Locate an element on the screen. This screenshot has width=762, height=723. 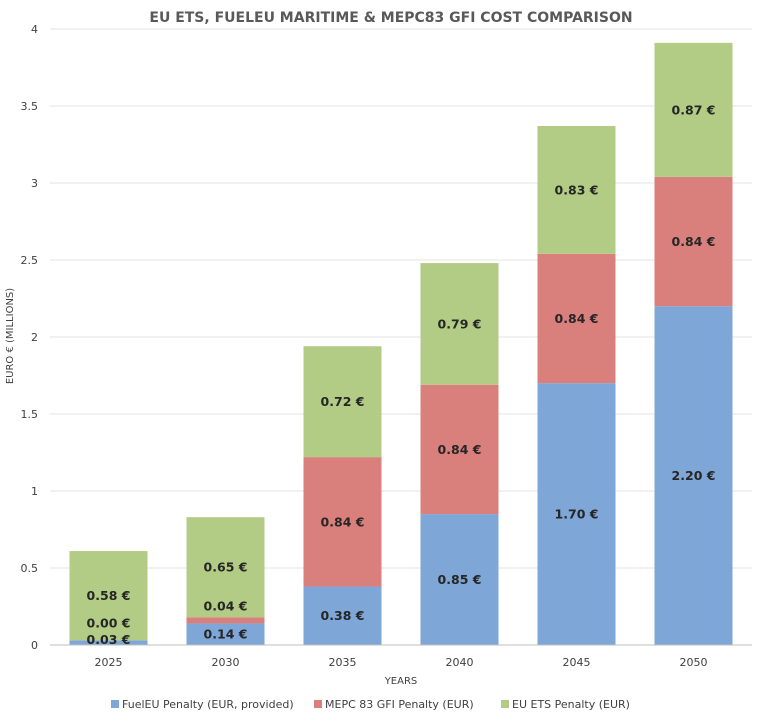
y-tick-label: 2.5 is located at coordinates (30, 260).